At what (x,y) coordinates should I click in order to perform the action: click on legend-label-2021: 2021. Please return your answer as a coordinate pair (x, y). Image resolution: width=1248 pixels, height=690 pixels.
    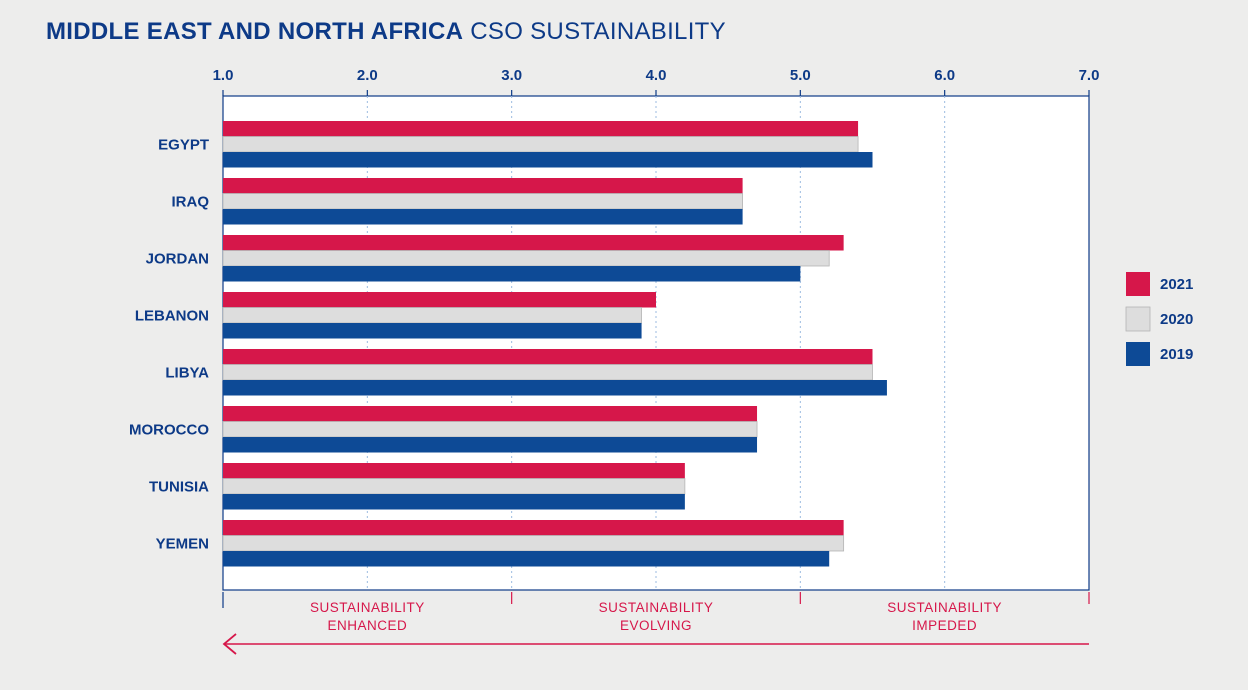
    Looking at the image, I should click on (1176, 284).